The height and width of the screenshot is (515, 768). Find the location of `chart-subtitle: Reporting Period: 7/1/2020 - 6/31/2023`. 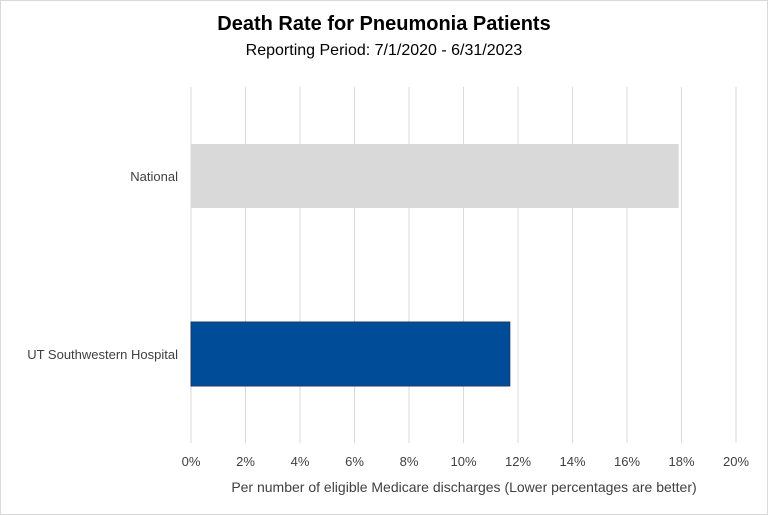

chart-subtitle: Reporting Period: 7/1/2020 - 6/31/2023 is located at coordinates (384, 50).